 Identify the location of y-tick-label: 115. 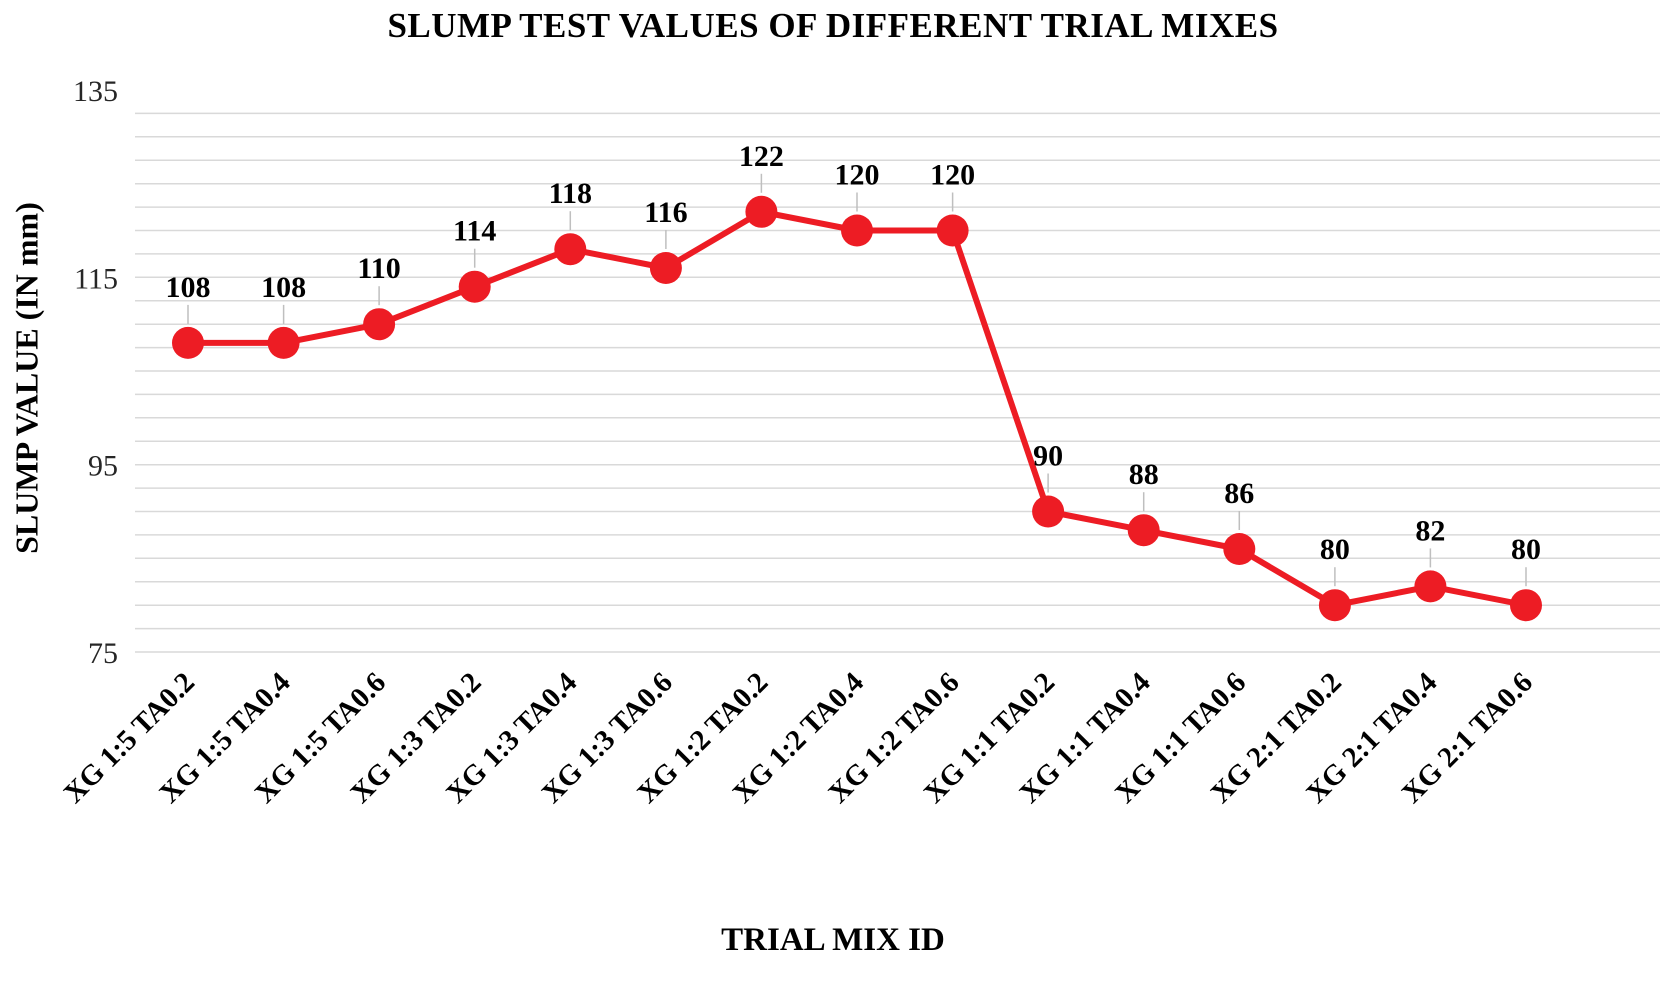
(96, 278).